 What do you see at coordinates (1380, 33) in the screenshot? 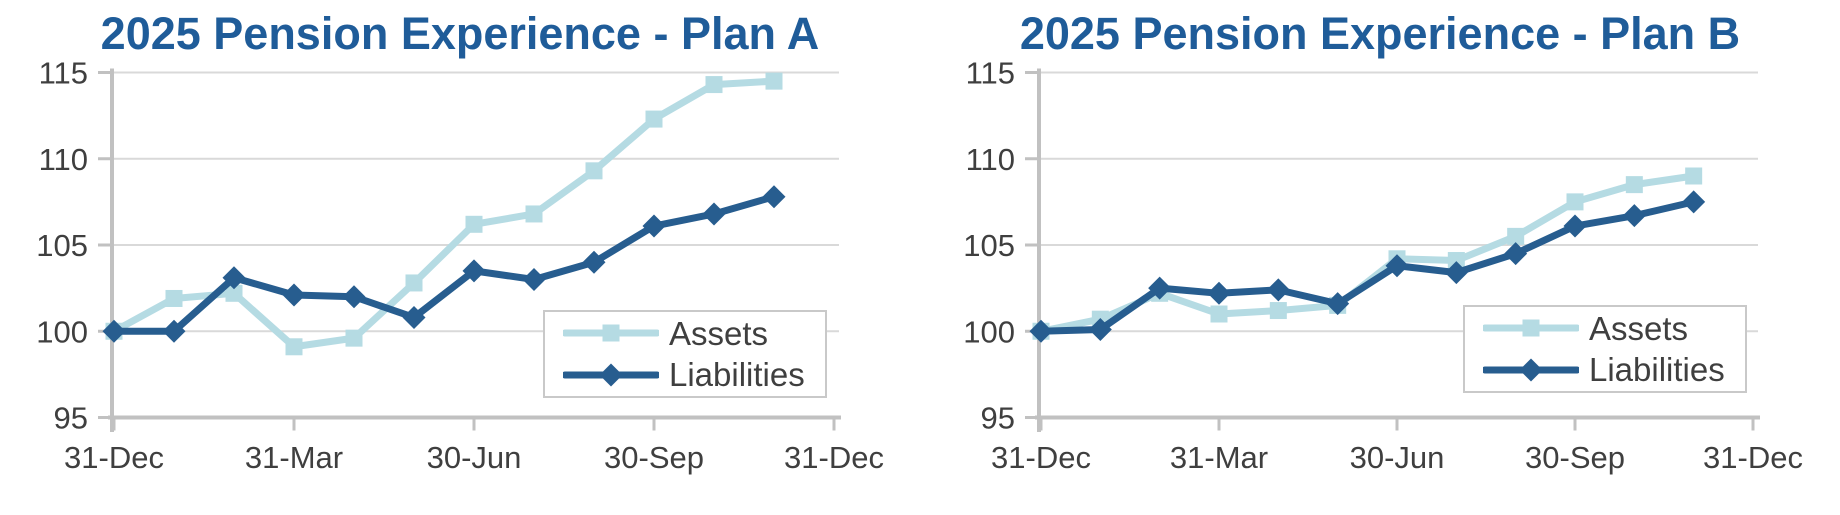
I see `chart-title-plan-b: 2025 Pension Experience - Plan B` at bounding box center [1380, 33].